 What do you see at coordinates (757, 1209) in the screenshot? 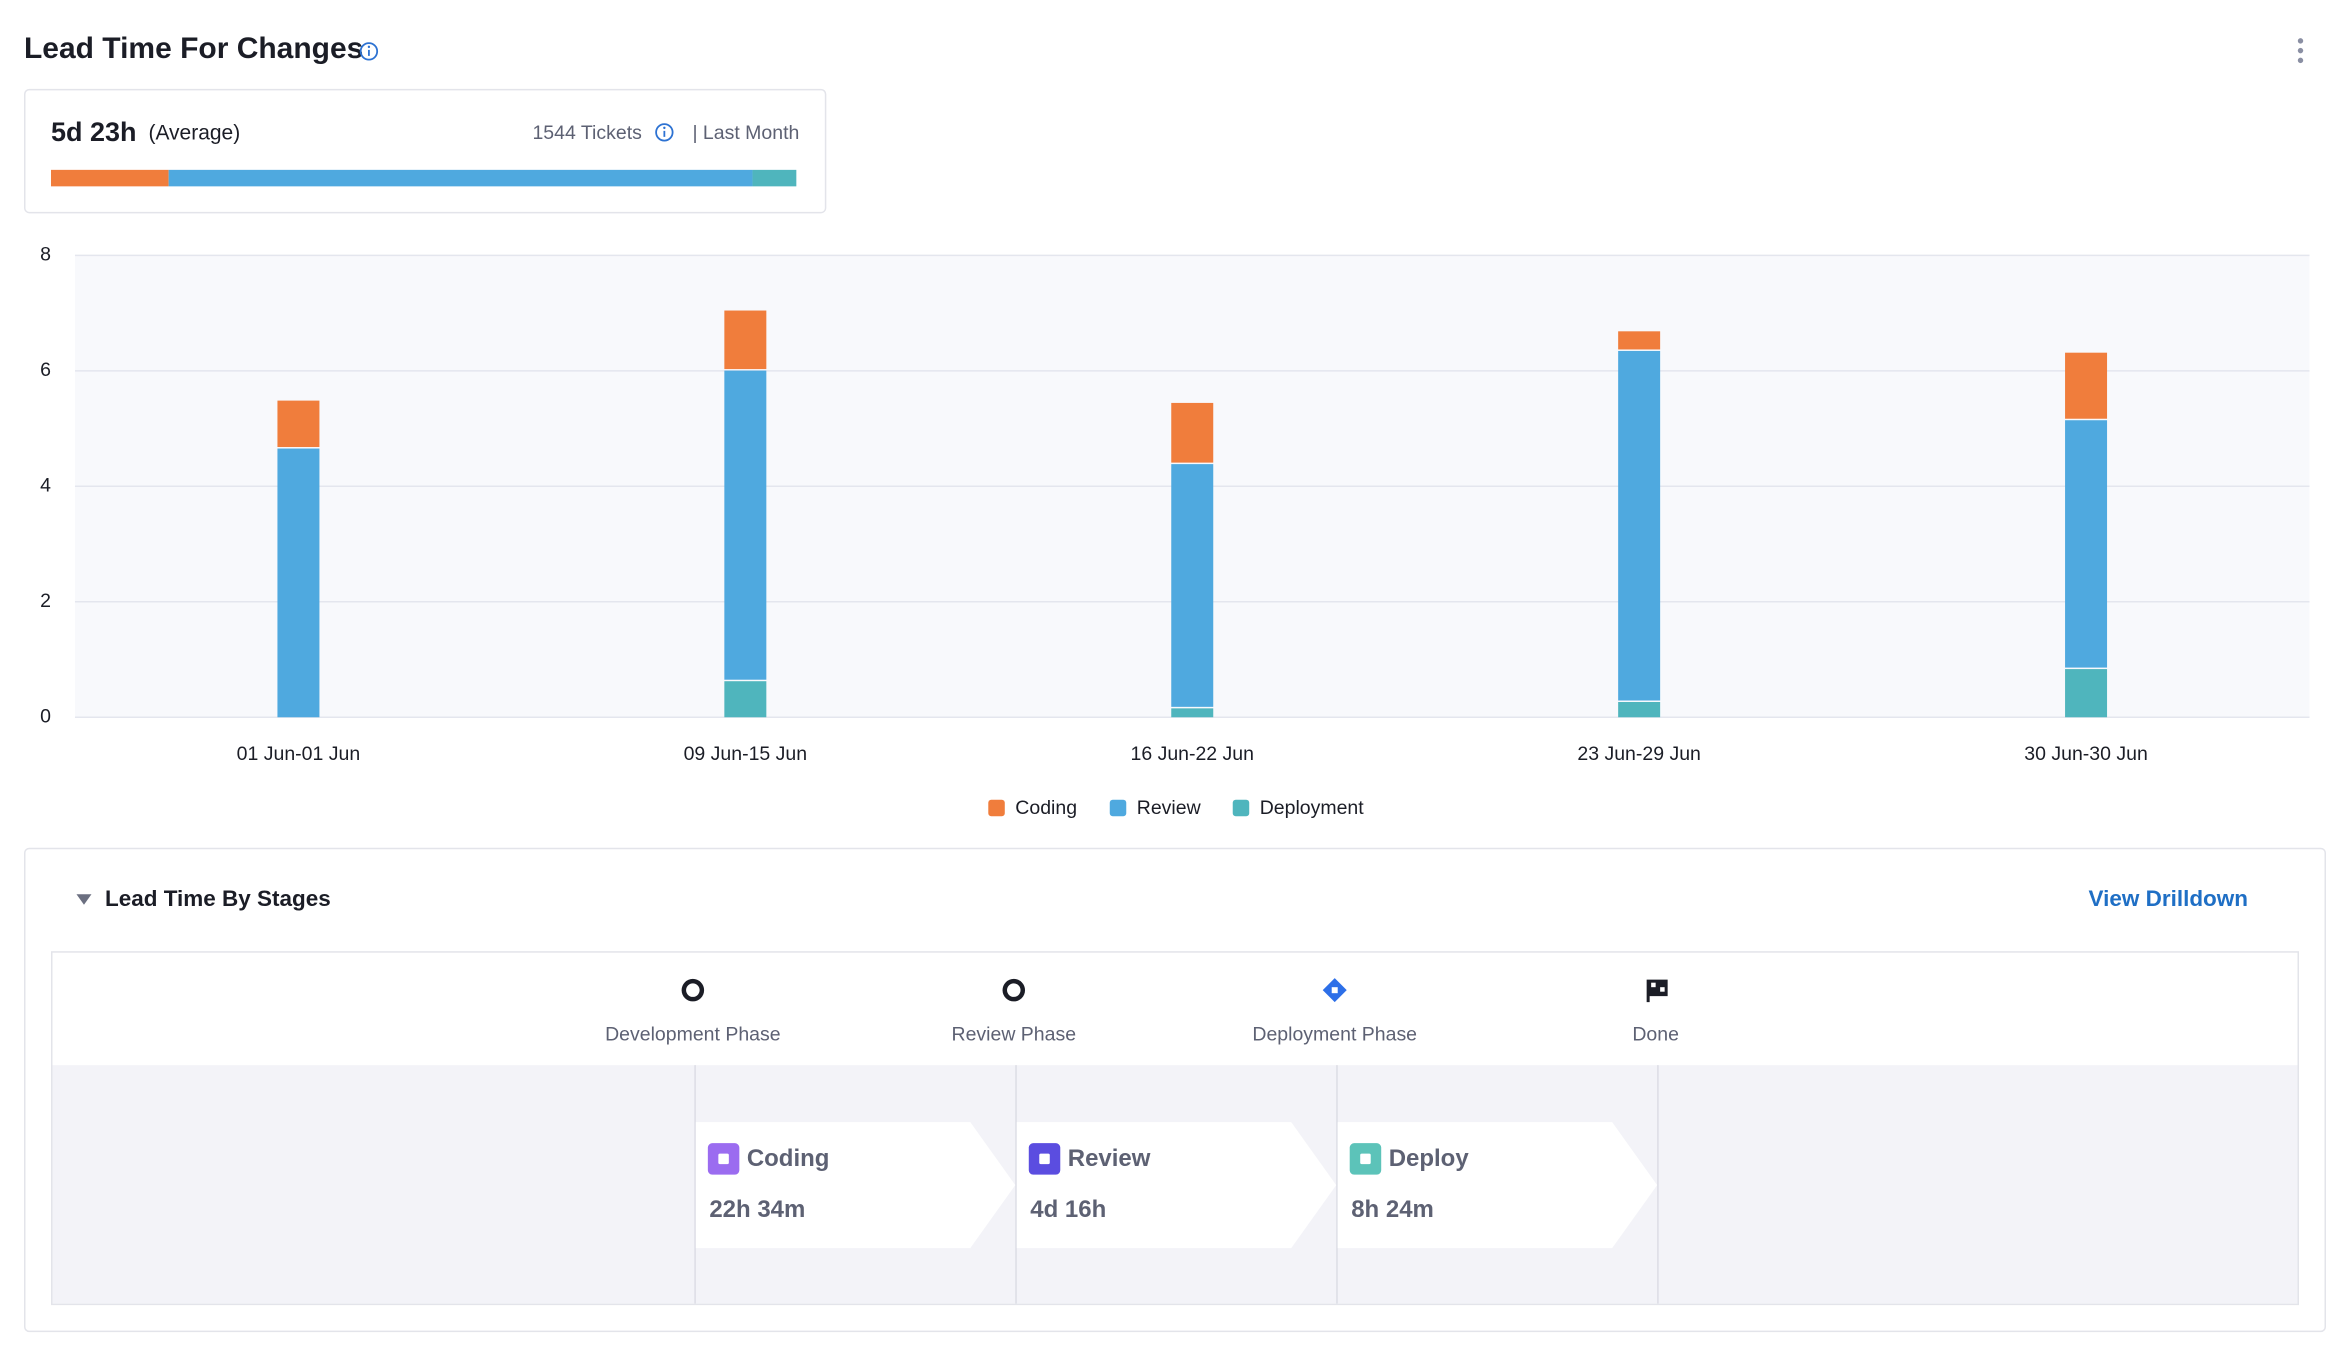
I see `stage-duration: 22h 34m` at bounding box center [757, 1209].